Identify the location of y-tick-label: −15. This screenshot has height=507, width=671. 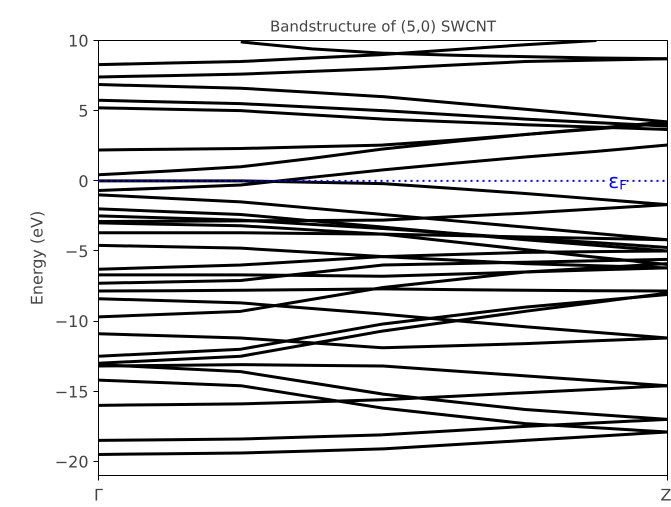
(71, 392).